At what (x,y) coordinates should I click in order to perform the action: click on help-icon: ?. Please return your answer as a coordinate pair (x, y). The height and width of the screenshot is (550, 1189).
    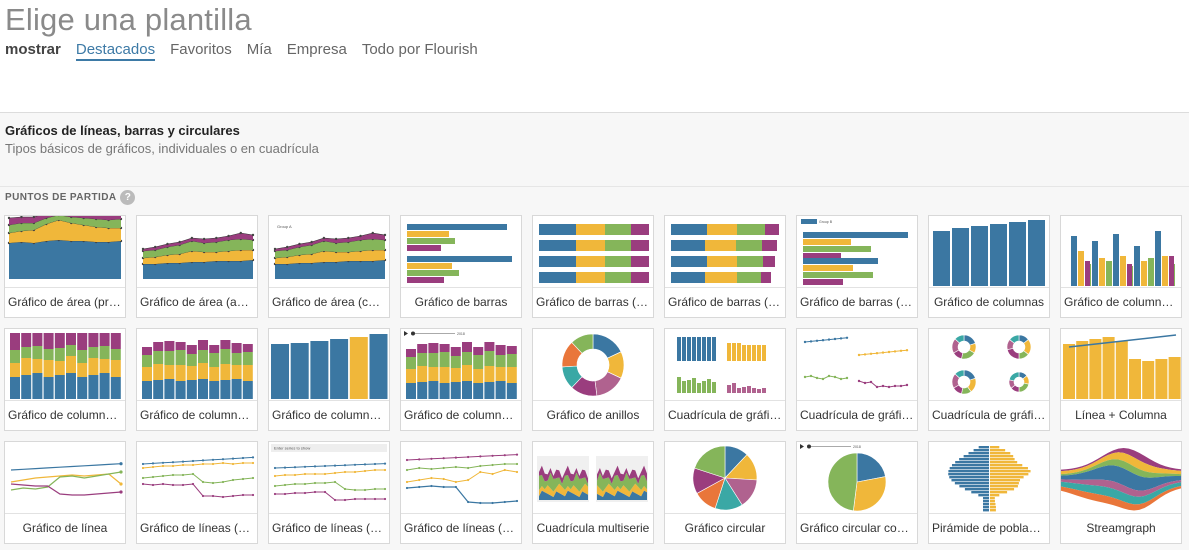
    Looking at the image, I should click on (128, 197).